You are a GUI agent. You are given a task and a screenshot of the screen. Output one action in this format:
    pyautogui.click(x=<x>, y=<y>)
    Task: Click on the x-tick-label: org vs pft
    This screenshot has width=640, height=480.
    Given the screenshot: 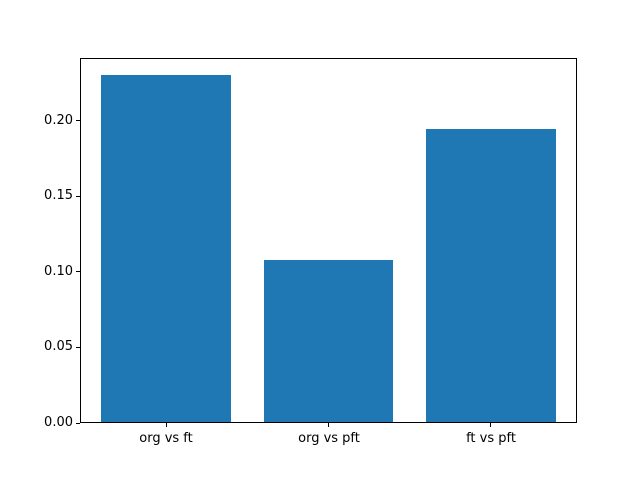 What is the action you would take?
    pyautogui.click(x=329, y=438)
    